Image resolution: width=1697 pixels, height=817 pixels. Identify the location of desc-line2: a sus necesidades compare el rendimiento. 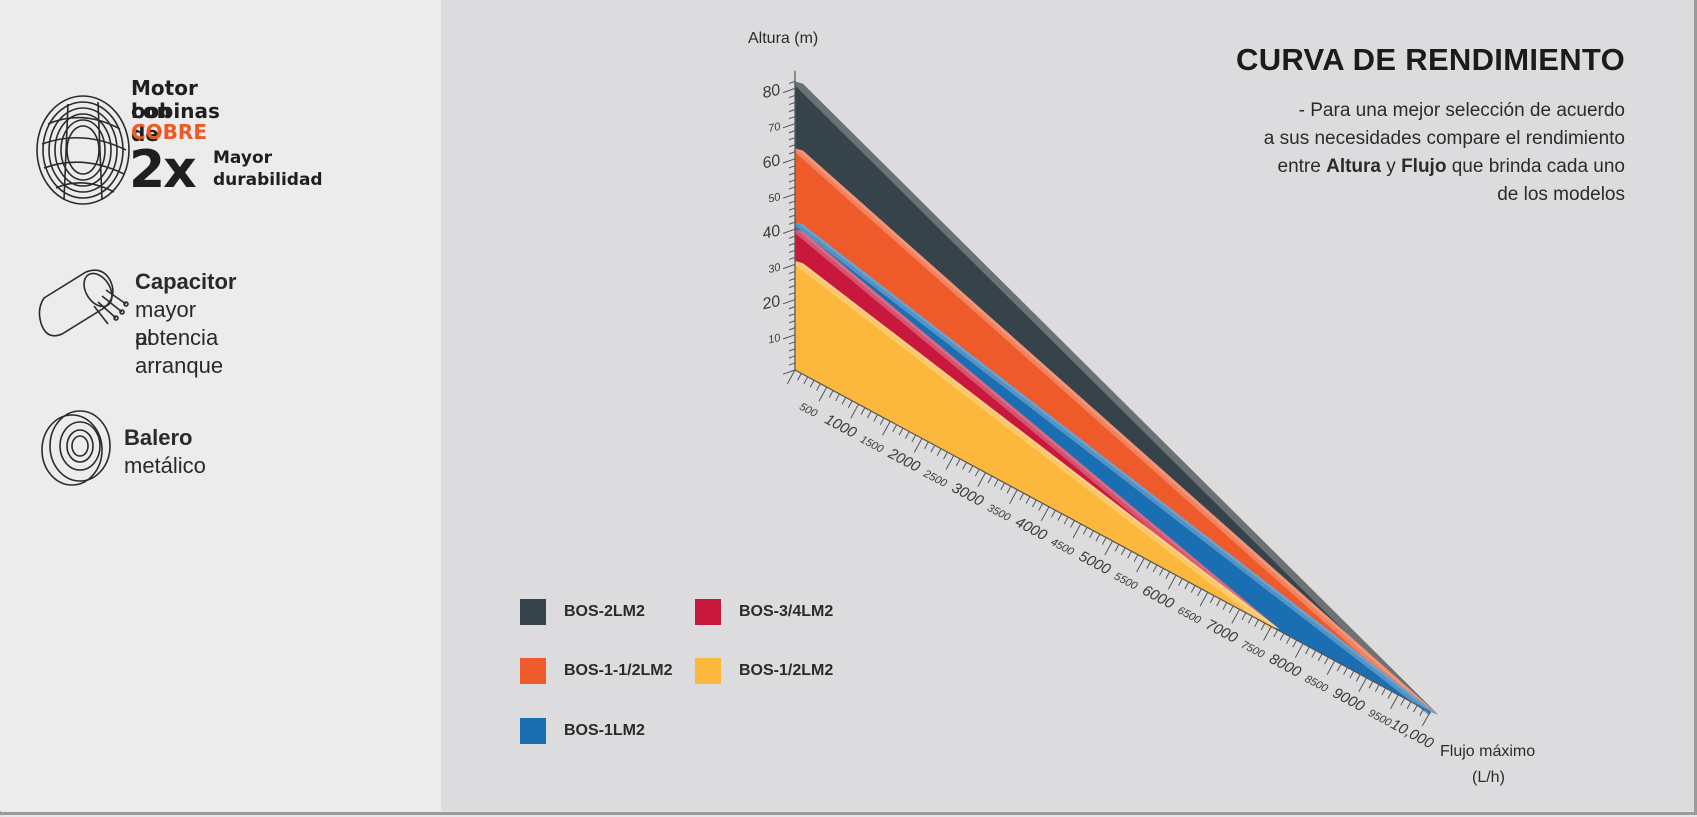
(1444, 138).